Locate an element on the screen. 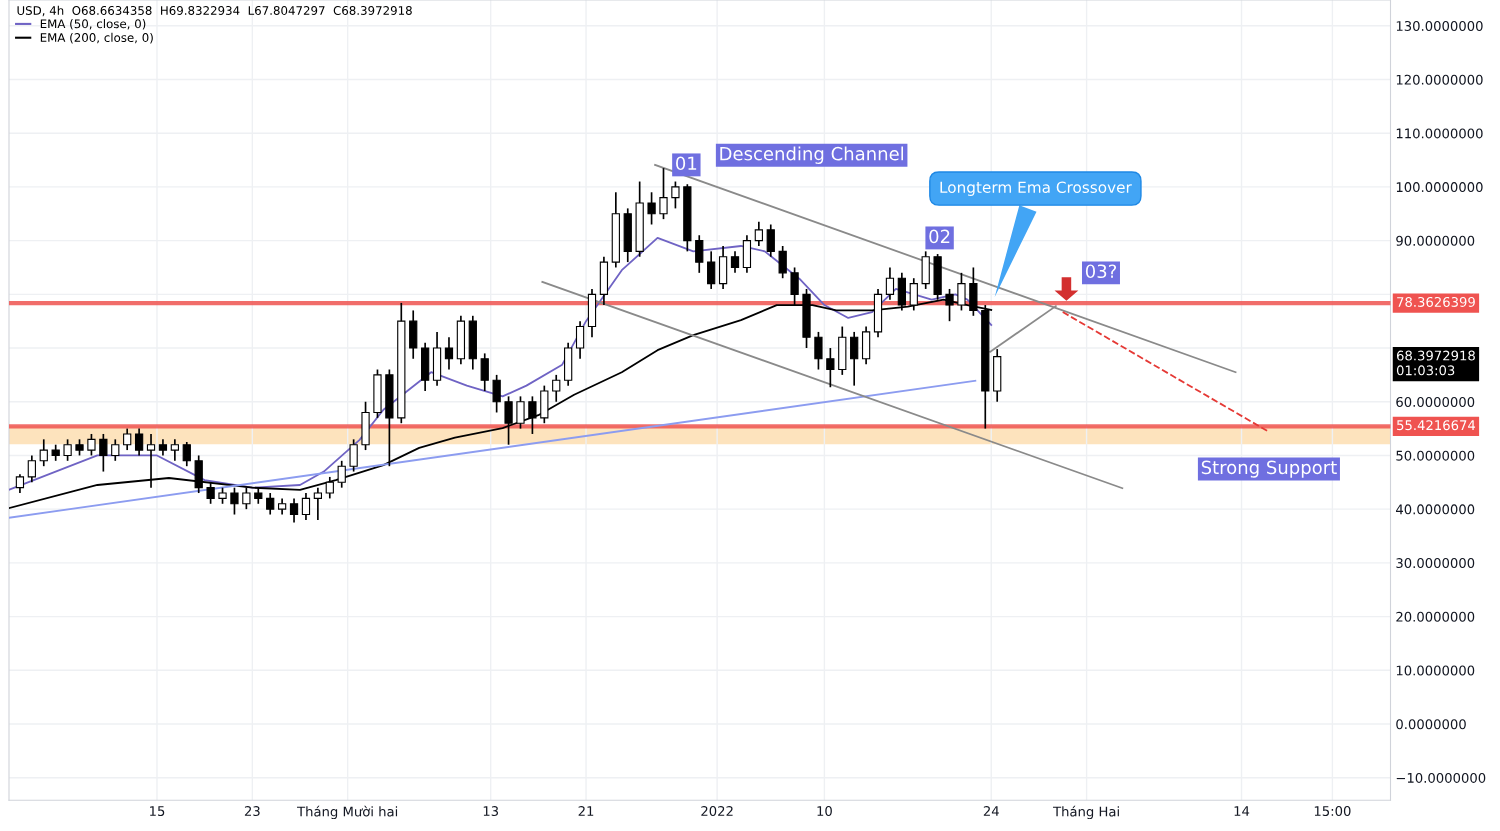 Image resolution: width=1500 pixels, height=831 pixels. x-tick-label: 2022 is located at coordinates (717, 811).